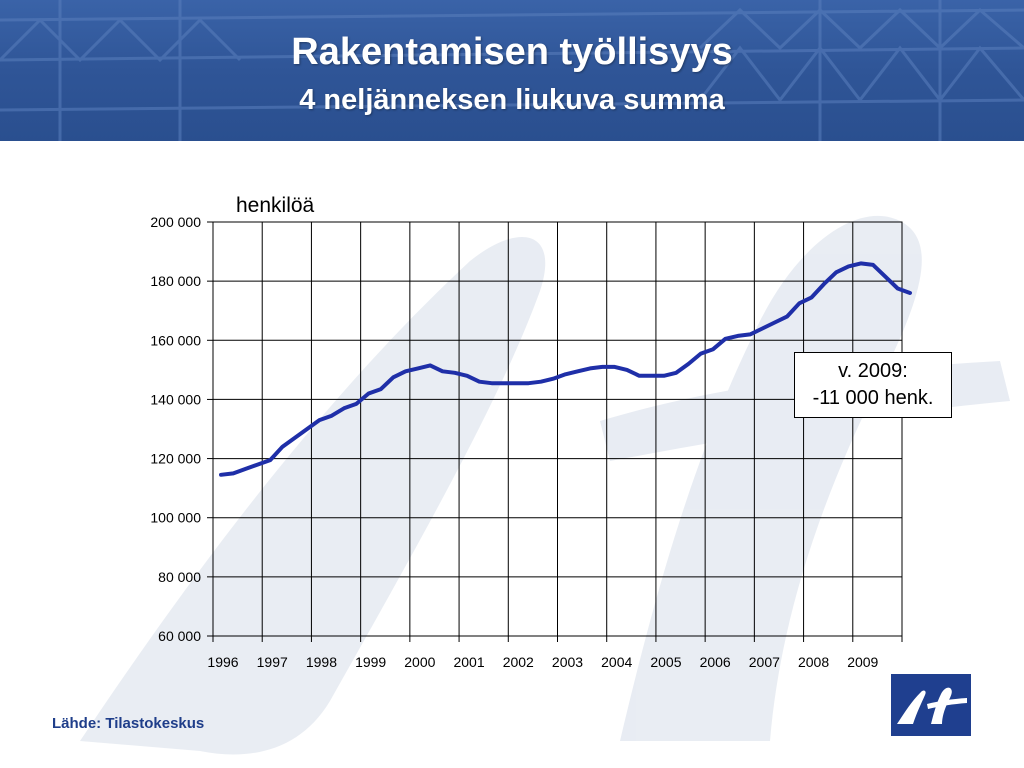 The height and width of the screenshot is (768, 1024). Describe the element at coordinates (128, 723) in the screenshot. I see `source-label: Lähde: Tilastokeskus` at that location.